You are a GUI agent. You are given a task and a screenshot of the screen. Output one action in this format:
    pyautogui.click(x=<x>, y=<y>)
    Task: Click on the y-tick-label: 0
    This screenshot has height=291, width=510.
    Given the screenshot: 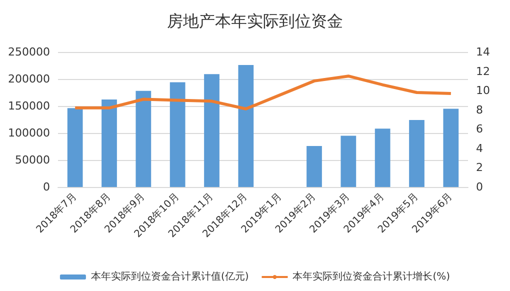 What is the action you would take?
    pyautogui.click(x=46, y=187)
    